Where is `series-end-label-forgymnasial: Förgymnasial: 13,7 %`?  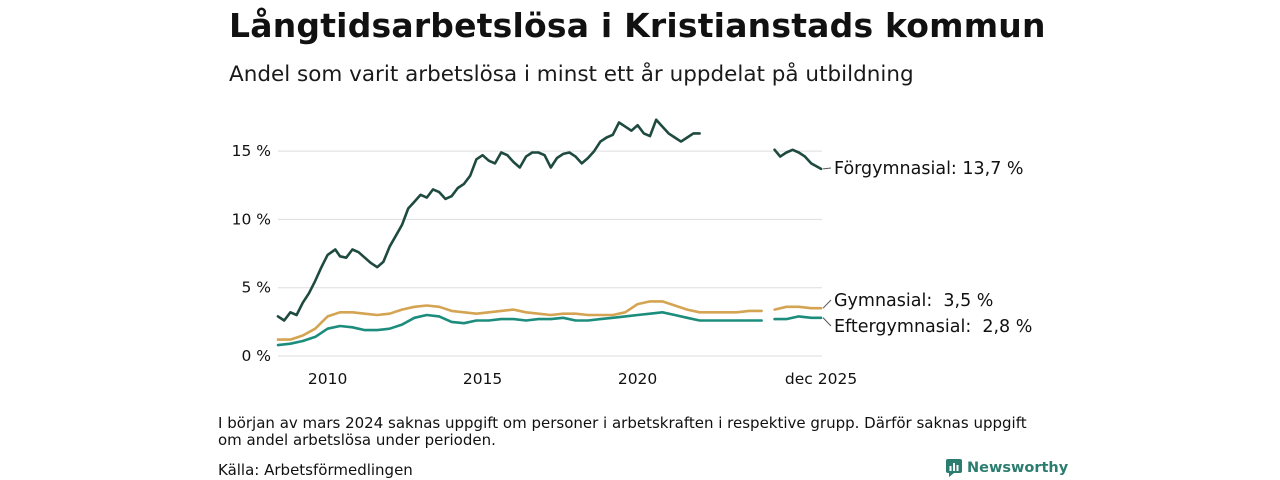 series-end-label-forgymnasial: Förgymnasial: 13,7 % is located at coordinates (929, 169).